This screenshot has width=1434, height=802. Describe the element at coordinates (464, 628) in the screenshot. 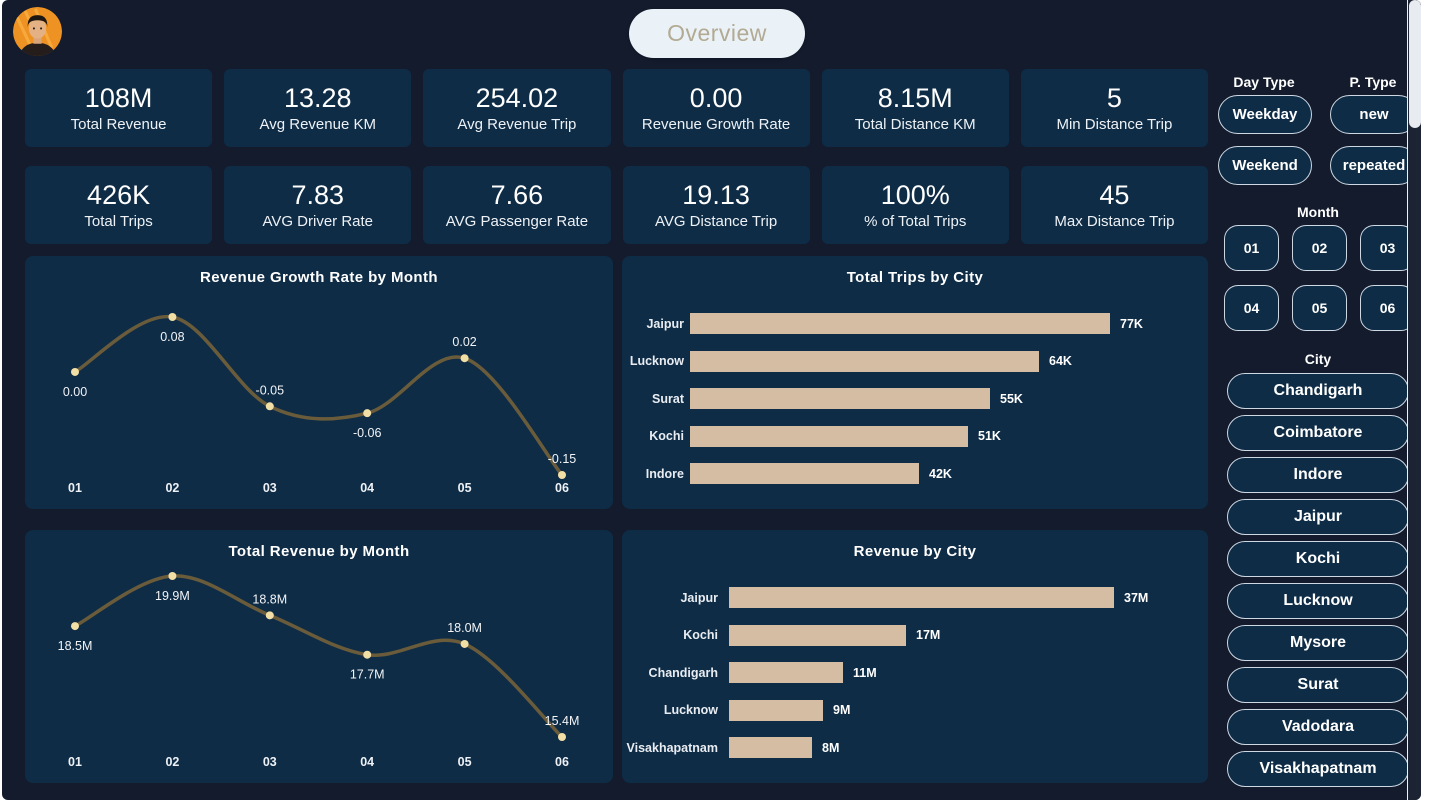

I see `data-label: 18.0M` at that location.